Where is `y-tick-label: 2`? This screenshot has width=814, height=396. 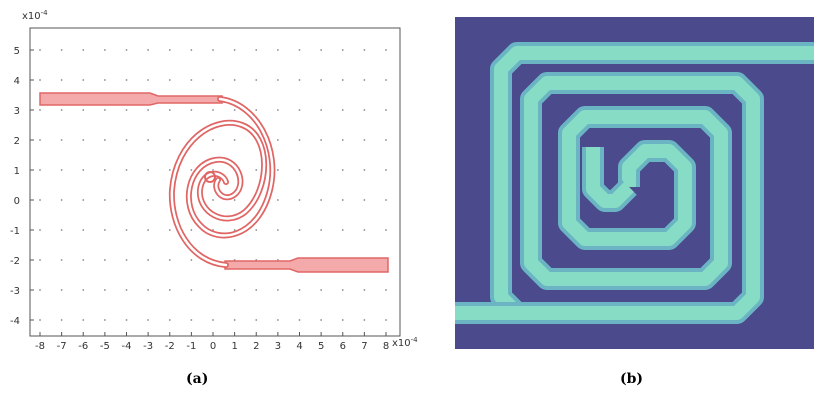 y-tick-label: 2 is located at coordinates (17, 141).